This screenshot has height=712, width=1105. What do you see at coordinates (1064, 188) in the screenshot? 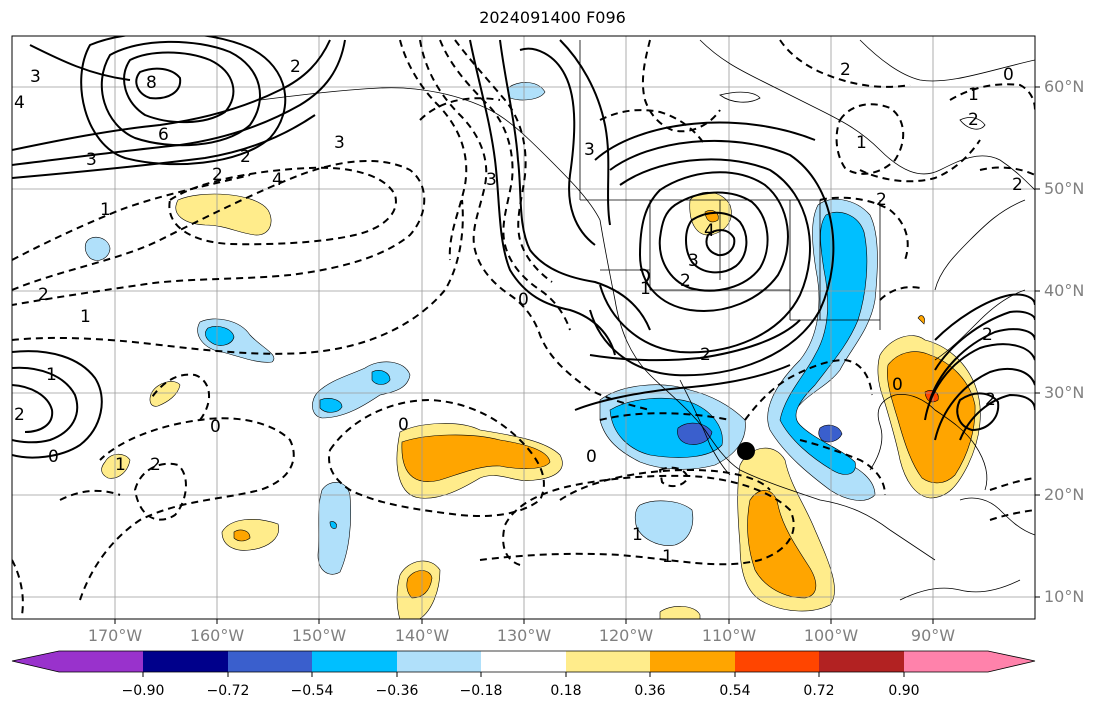
I see `lat-label: 50°N` at bounding box center [1064, 188].